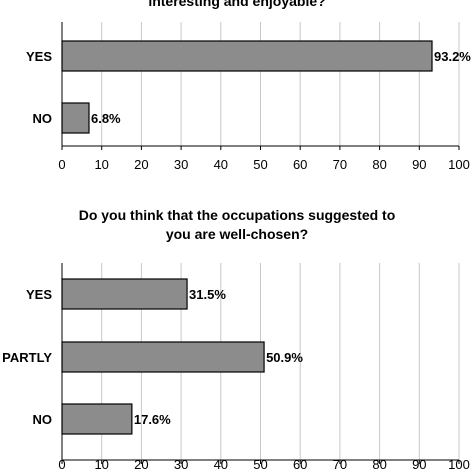 The image size is (474, 474). I want to click on value-label: 93.2%, so click(452, 56).